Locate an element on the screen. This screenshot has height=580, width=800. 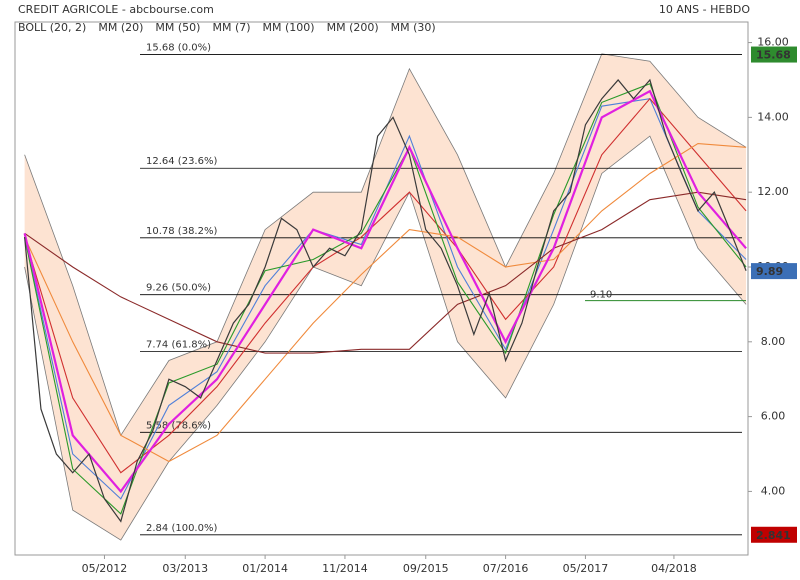
price-tag-label: 15.68 is located at coordinates (773, 55).